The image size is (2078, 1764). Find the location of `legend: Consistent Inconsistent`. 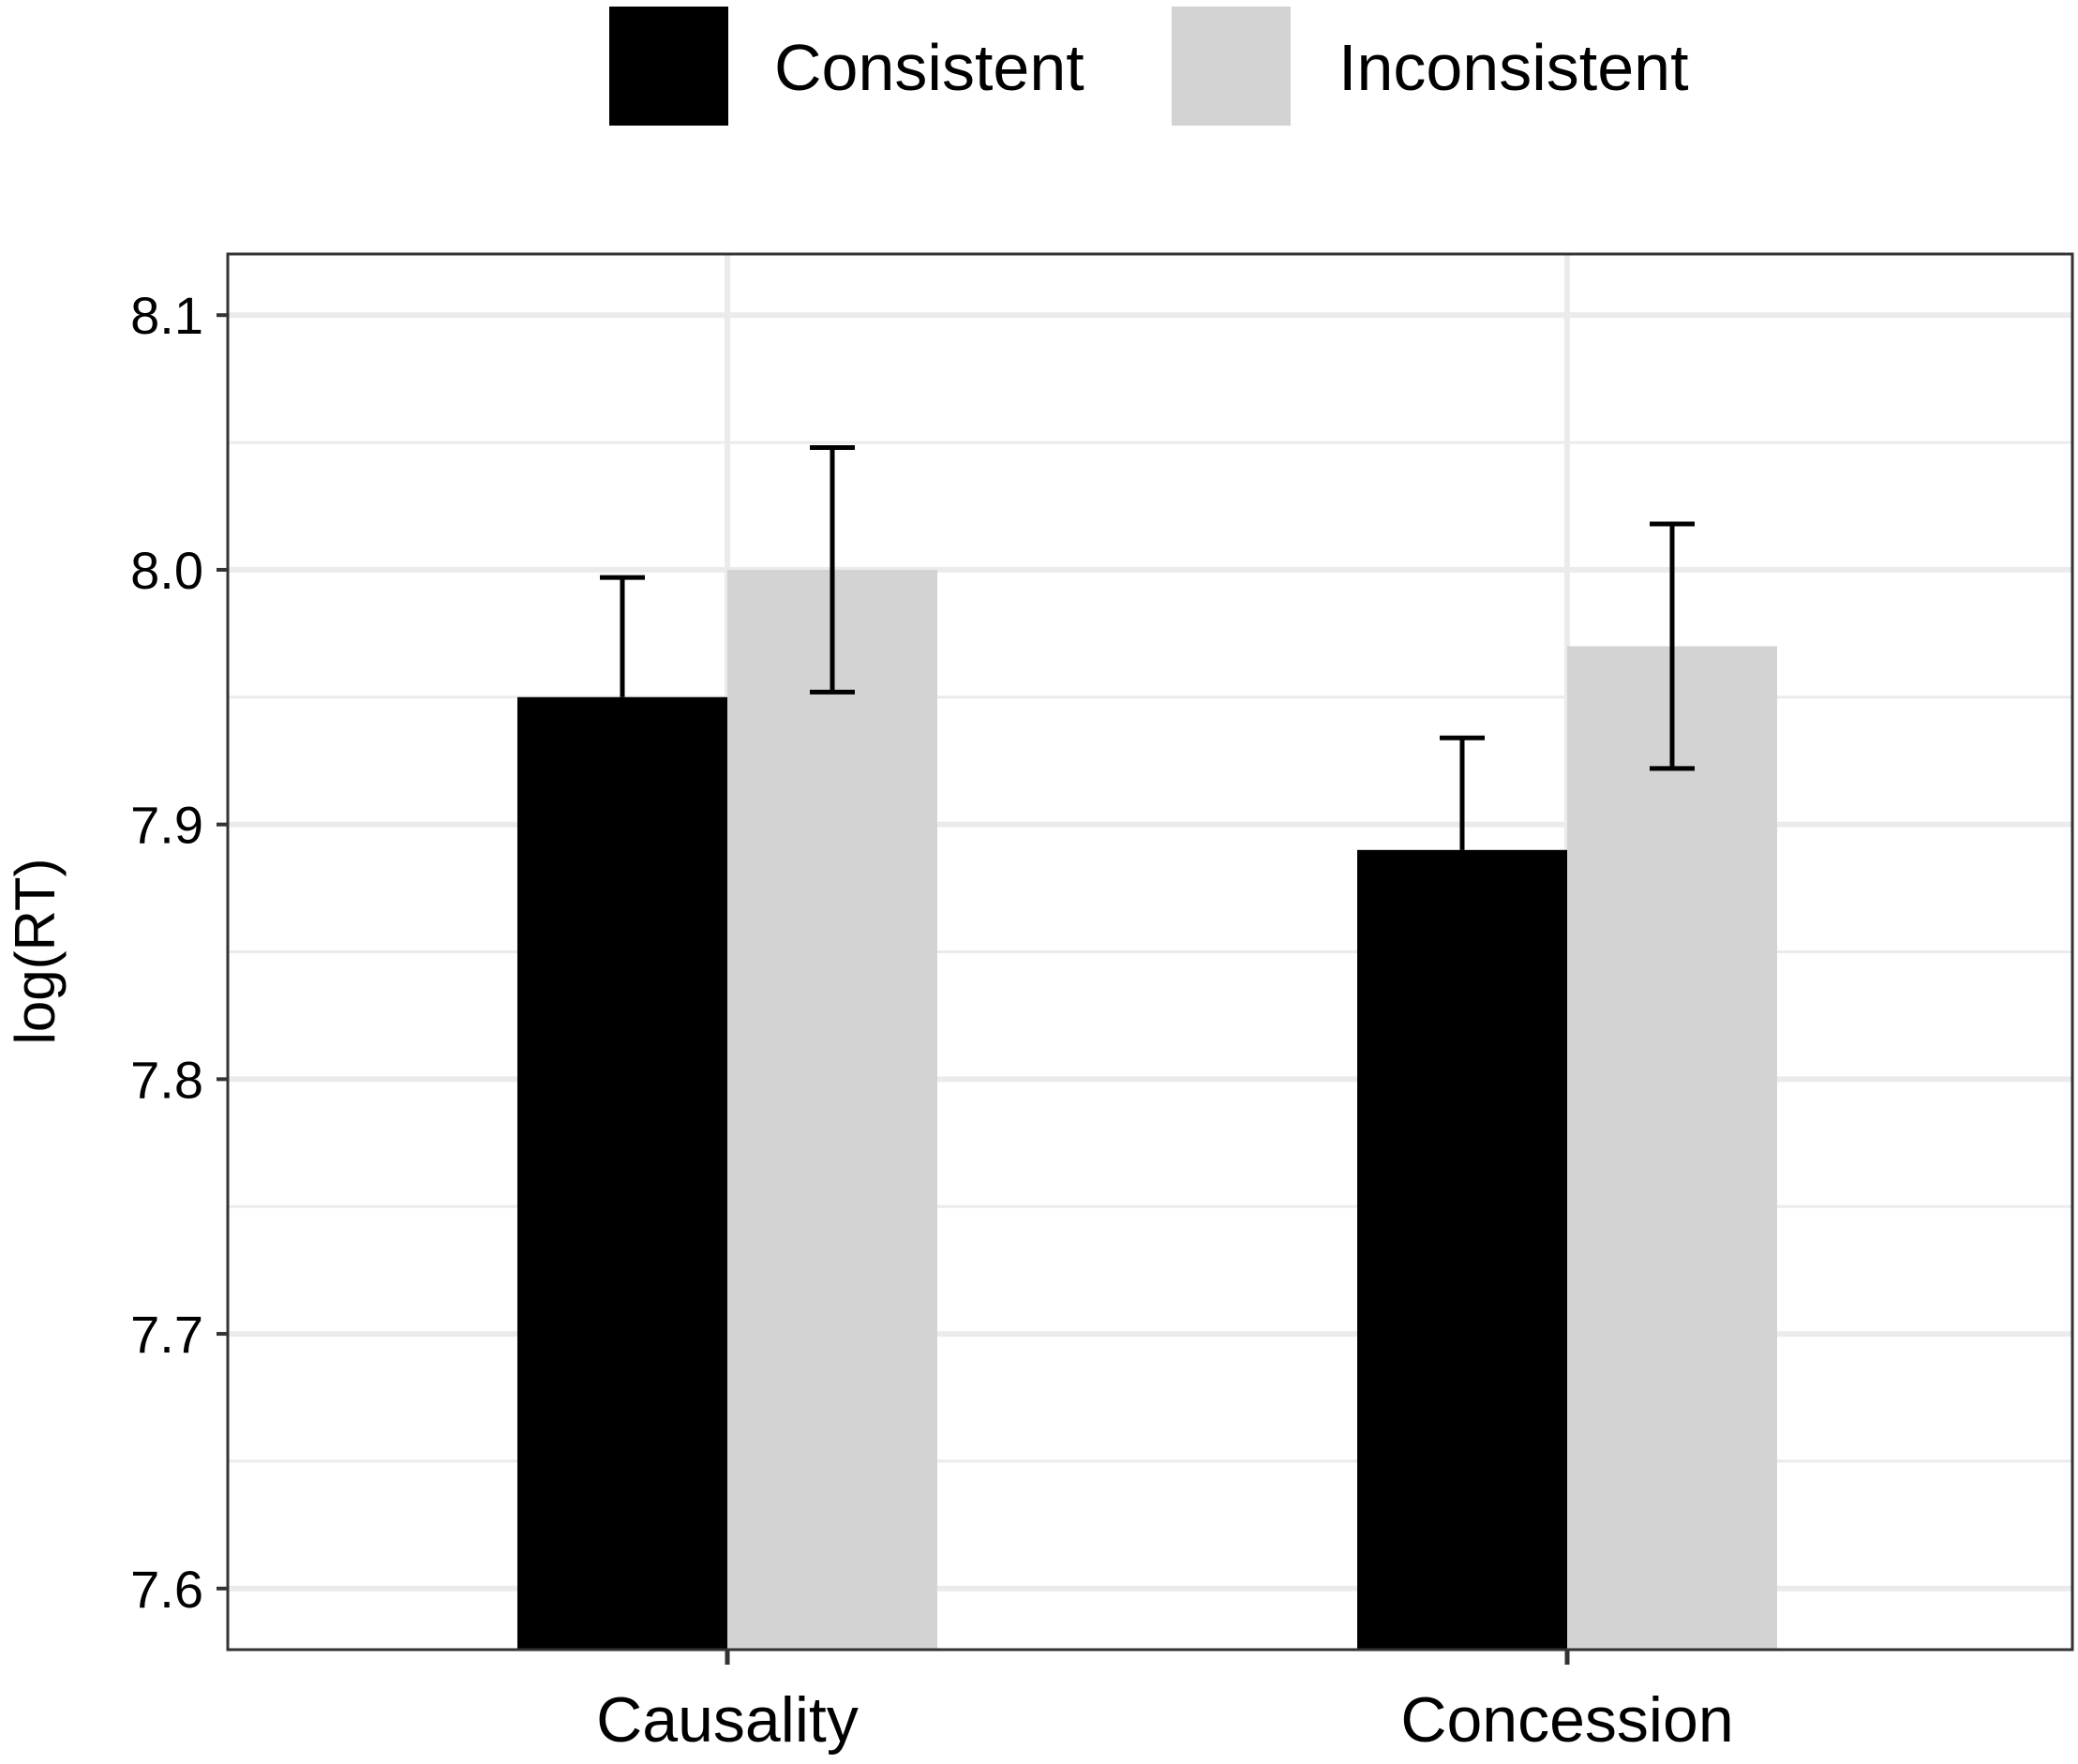

legend: Consistent Inconsistent is located at coordinates (1149, 66).